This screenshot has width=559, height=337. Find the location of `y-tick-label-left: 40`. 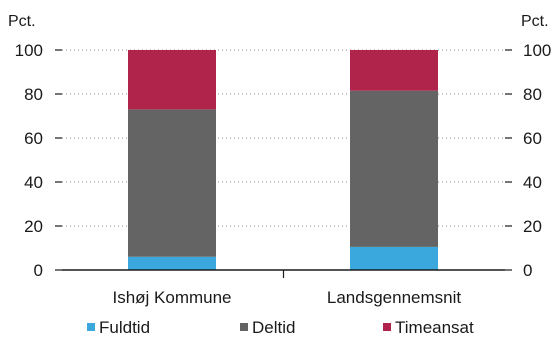

y-tick-label-left: 40 is located at coordinates (33, 182).